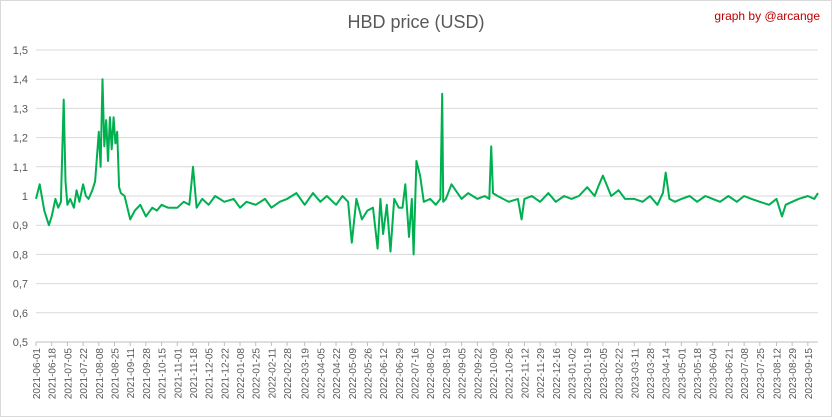  I want to click on y-tick-label: 1,1, so click(20, 168).